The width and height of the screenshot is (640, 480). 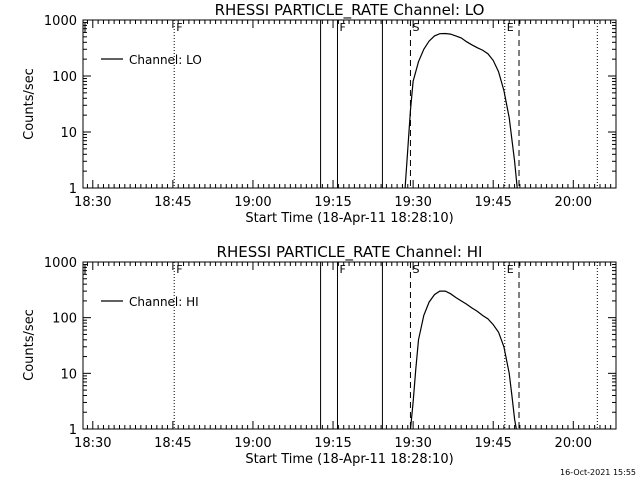 What do you see at coordinates (463, 360) in the screenshot?
I see `series-line-hi` at bounding box center [463, 360].